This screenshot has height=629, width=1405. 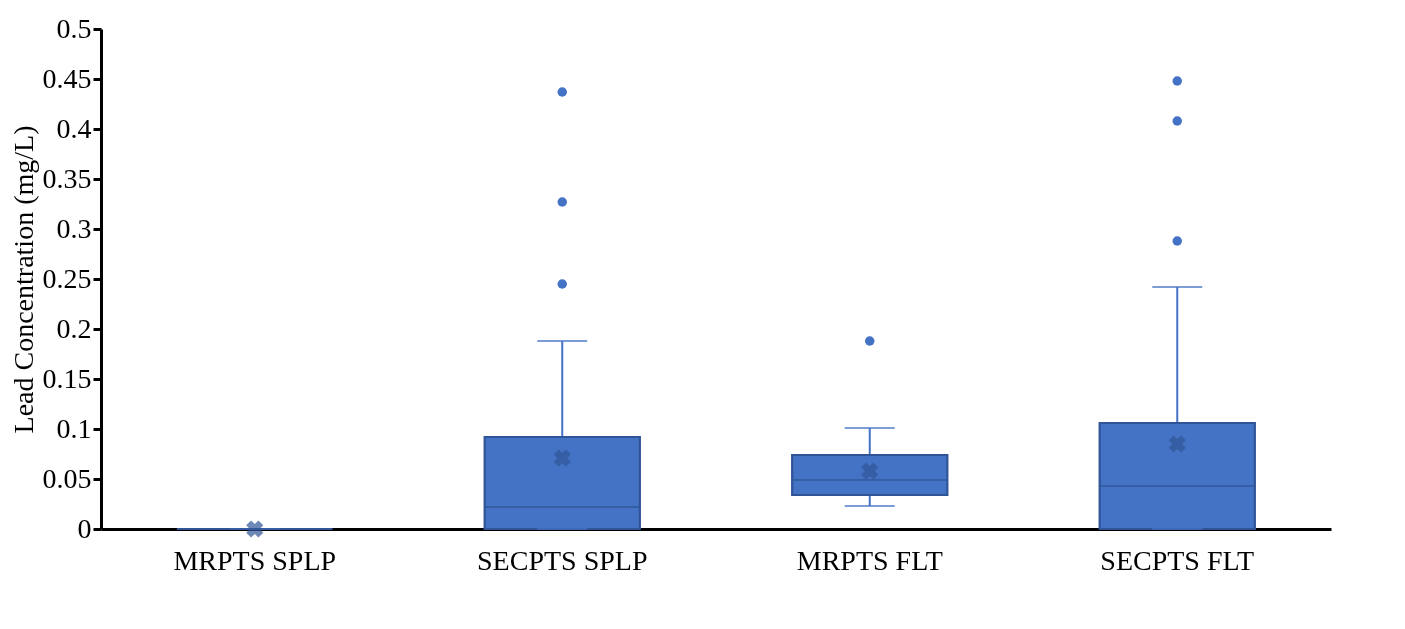 I want to click on y-tick-label: 0.35, so click(x=67, y=178).